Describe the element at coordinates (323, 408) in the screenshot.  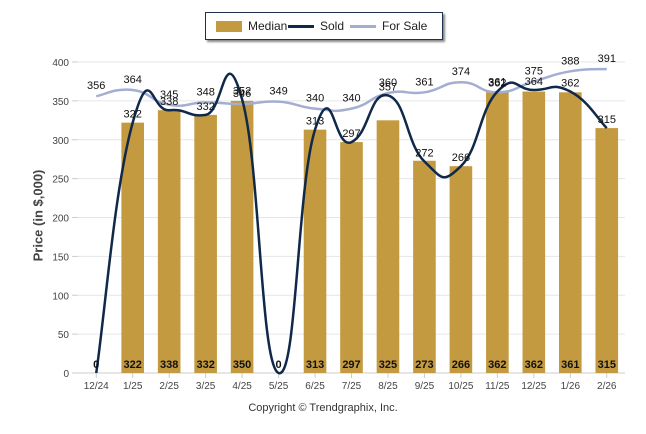
I see `copyright-text: Copyright © Trendgraphix, Inc.` at that location.